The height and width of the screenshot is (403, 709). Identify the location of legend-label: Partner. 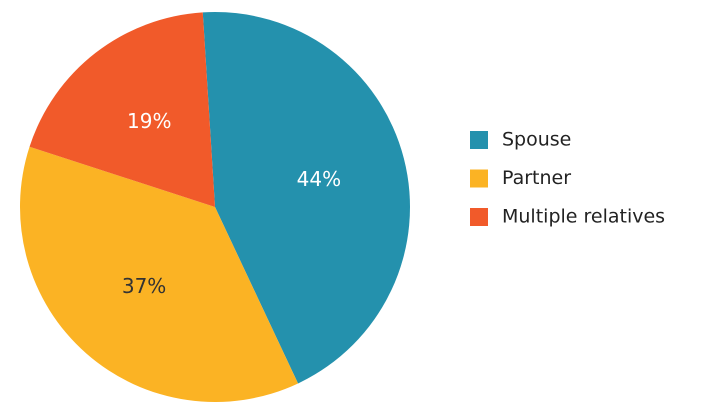
(536, 178).